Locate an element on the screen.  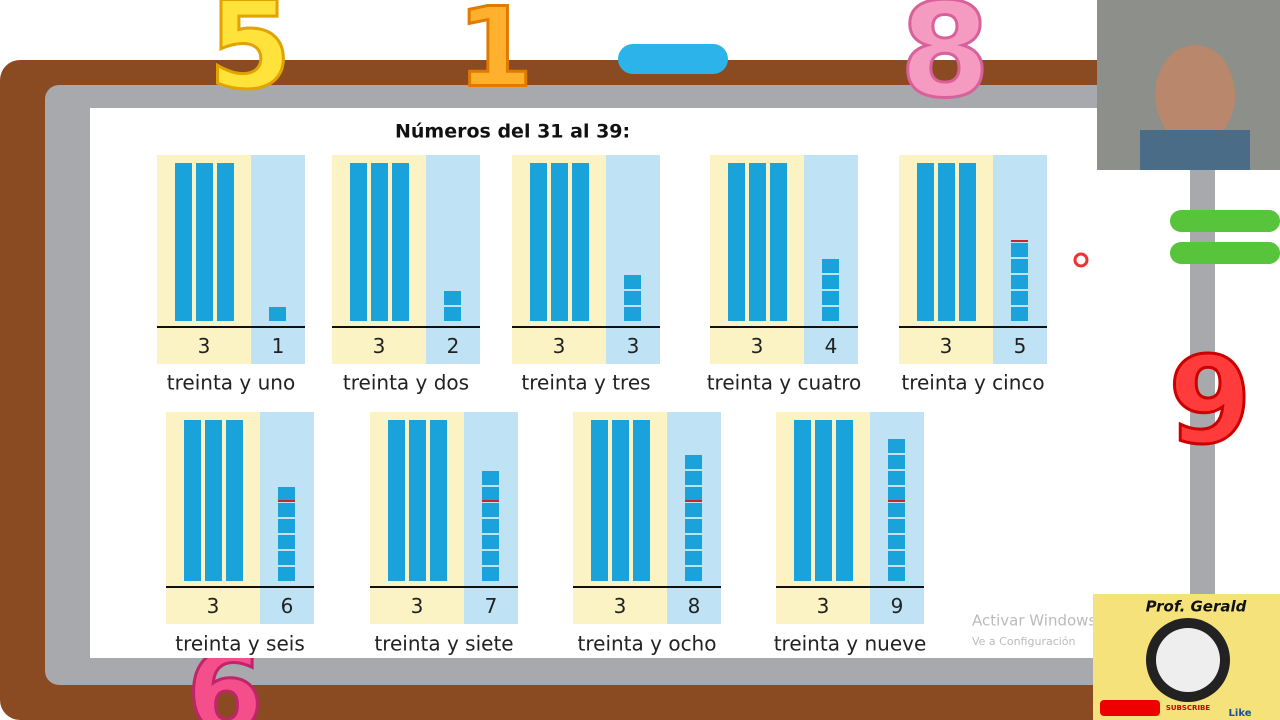
units-digit: 6 is located at coordinates (287, 606).